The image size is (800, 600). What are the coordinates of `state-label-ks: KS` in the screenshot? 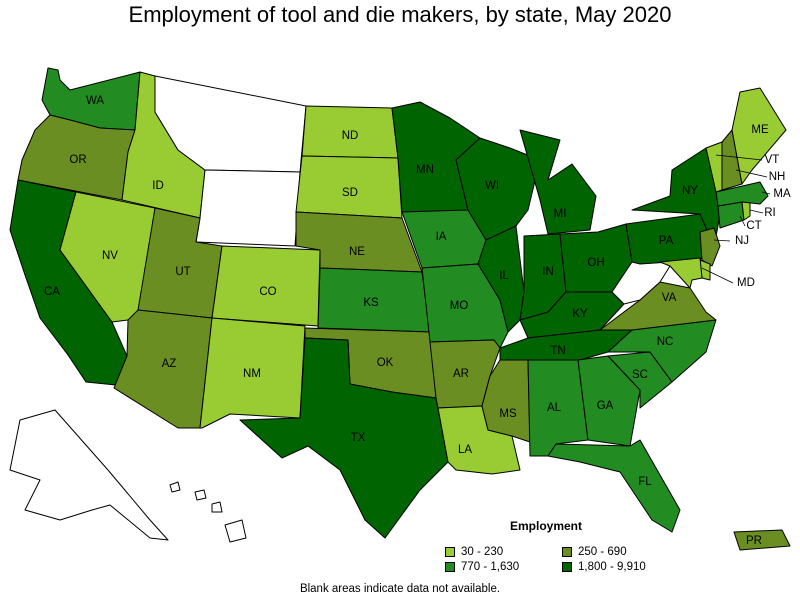 It's located at (371, 303).